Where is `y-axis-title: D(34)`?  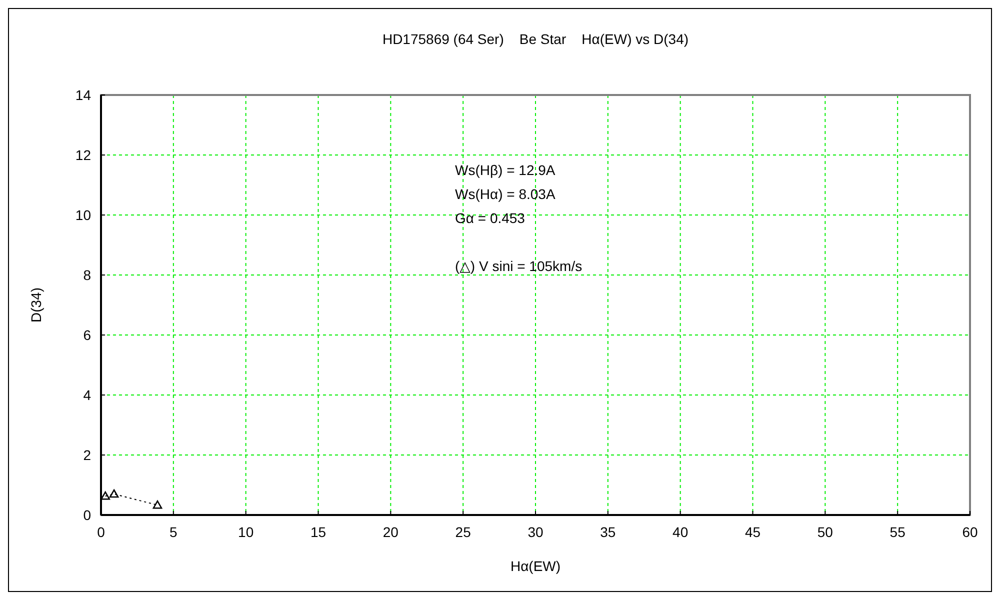 y-axis-title: D(34) is located at coordinates (36, 305).